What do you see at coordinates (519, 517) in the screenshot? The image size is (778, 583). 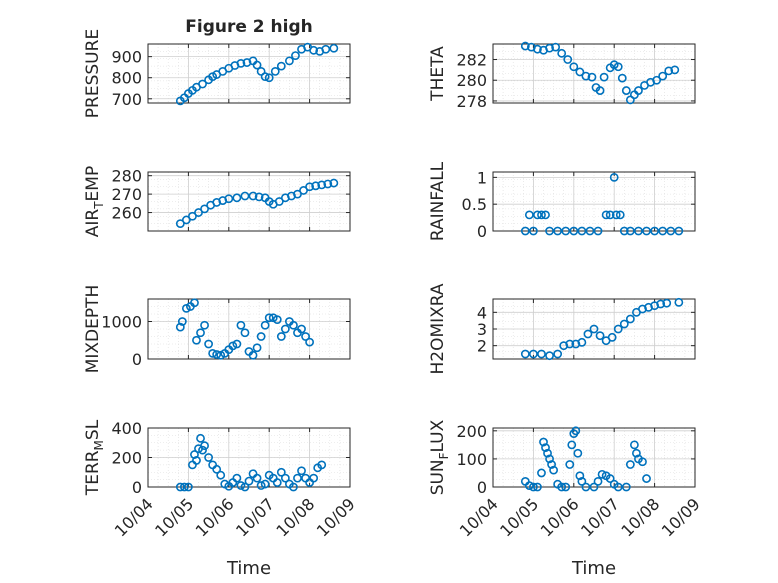 I see `x-tick-label: 10/05` at bounding box center [519, 517].